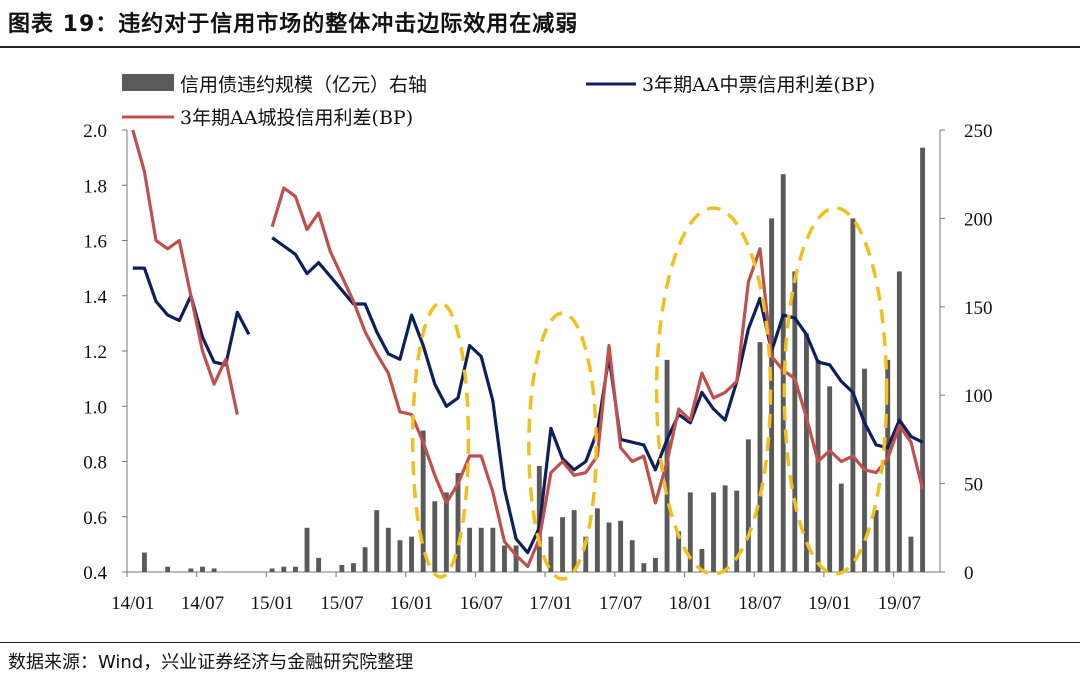  What do you see at coordinates (550, 603) in the screenshot?
I see `x-tick-label: 17/01` at bounding box center [550, 603].